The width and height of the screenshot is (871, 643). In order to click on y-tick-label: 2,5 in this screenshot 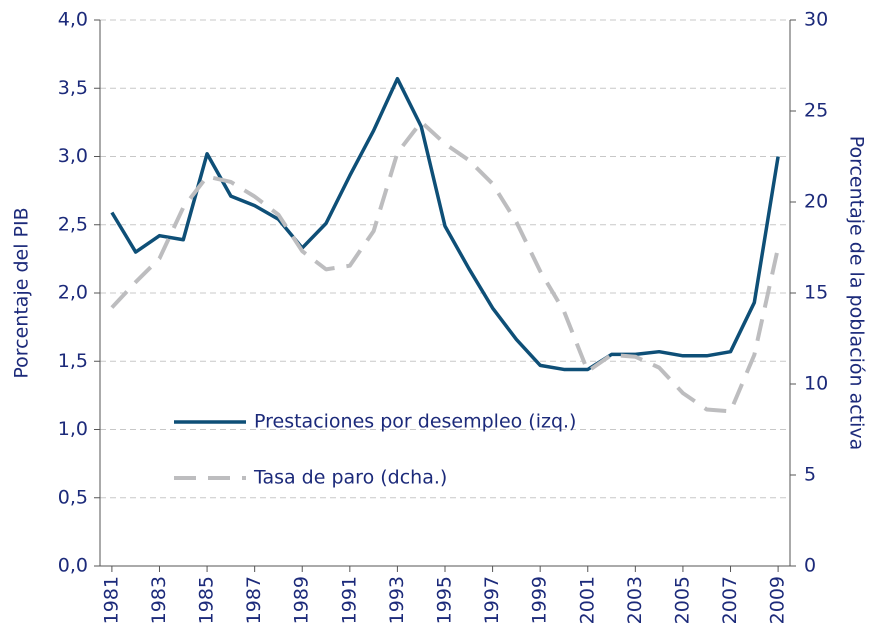, I will do `click(73, 224)`.